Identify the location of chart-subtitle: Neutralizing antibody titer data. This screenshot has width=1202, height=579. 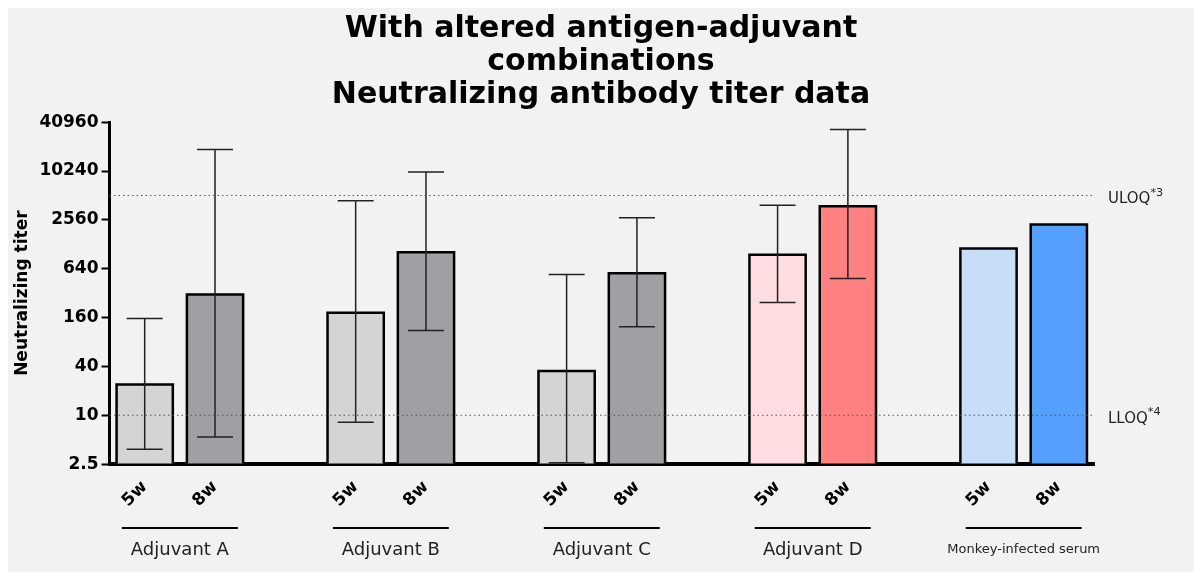
(601, 92).